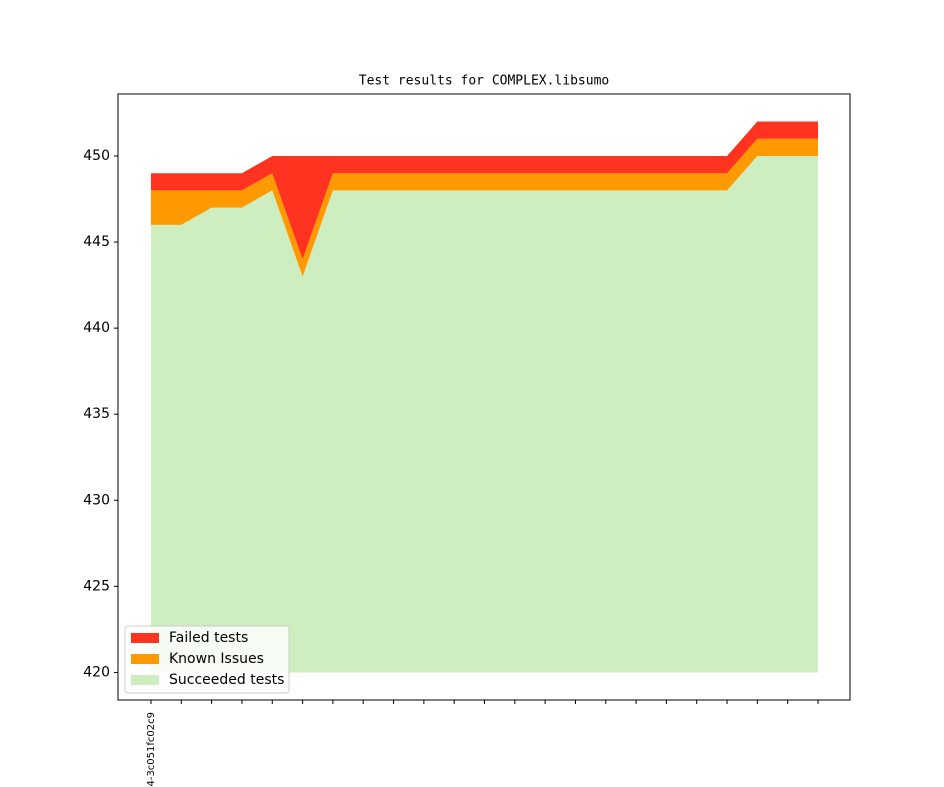  What do you see at coordinates (96, 672) in the screenshot?
I see `y-tick-label: 420` at bounding box center [96, 672].